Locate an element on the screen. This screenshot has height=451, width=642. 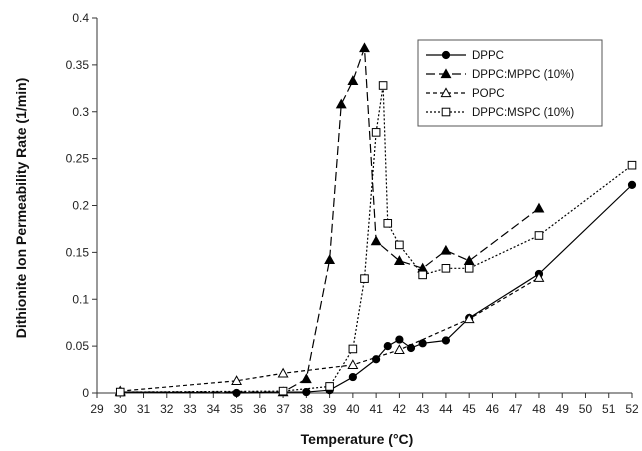
x-tick-label: 46 is located at coordinates (493, 409).